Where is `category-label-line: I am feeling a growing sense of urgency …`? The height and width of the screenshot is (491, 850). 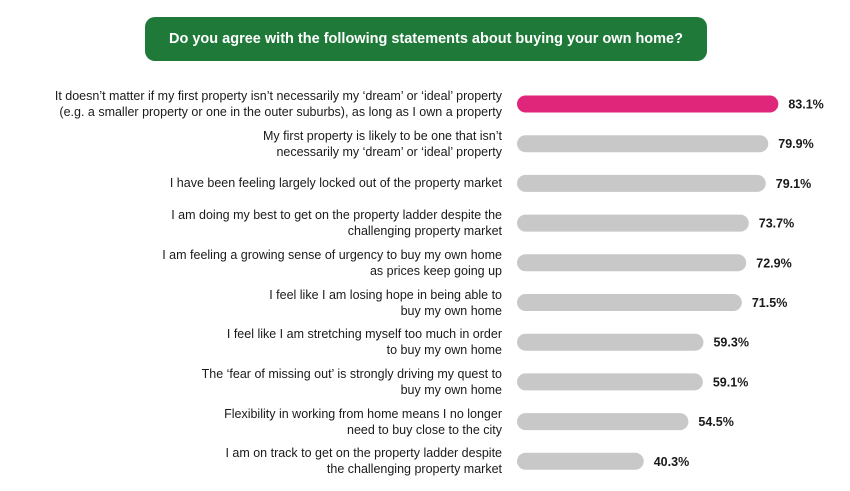 category-label-line: I am feeling a growing sense of urgency … is located at coordinates (332, 254).